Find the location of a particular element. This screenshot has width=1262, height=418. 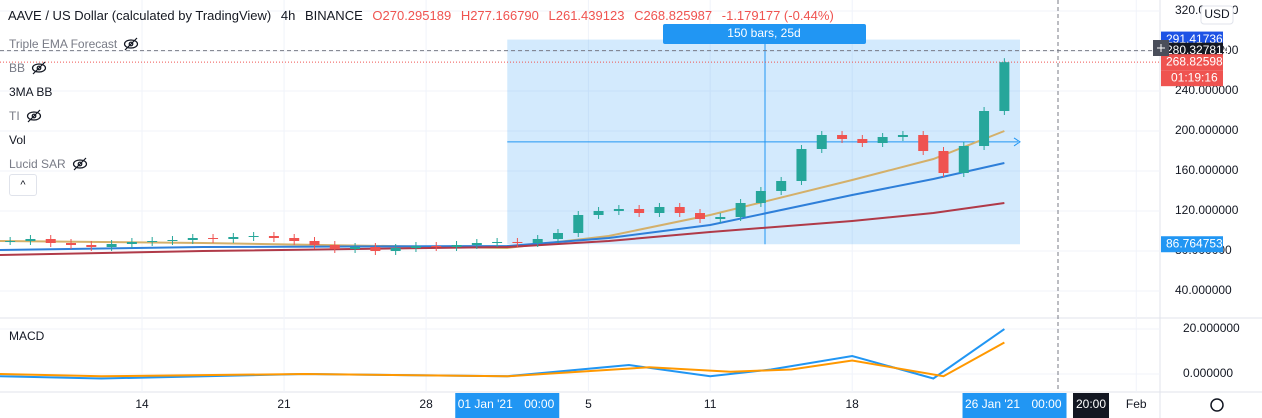

x-tick-label: 14 is located at coordinates (142, 404).